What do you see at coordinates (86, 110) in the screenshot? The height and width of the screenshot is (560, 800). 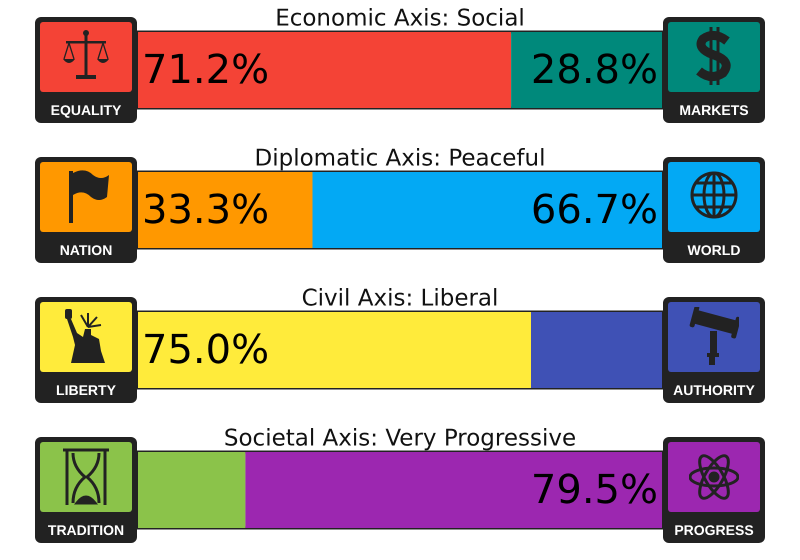 I see `series-label: EQUALITY` at bounding box center [86, 110].